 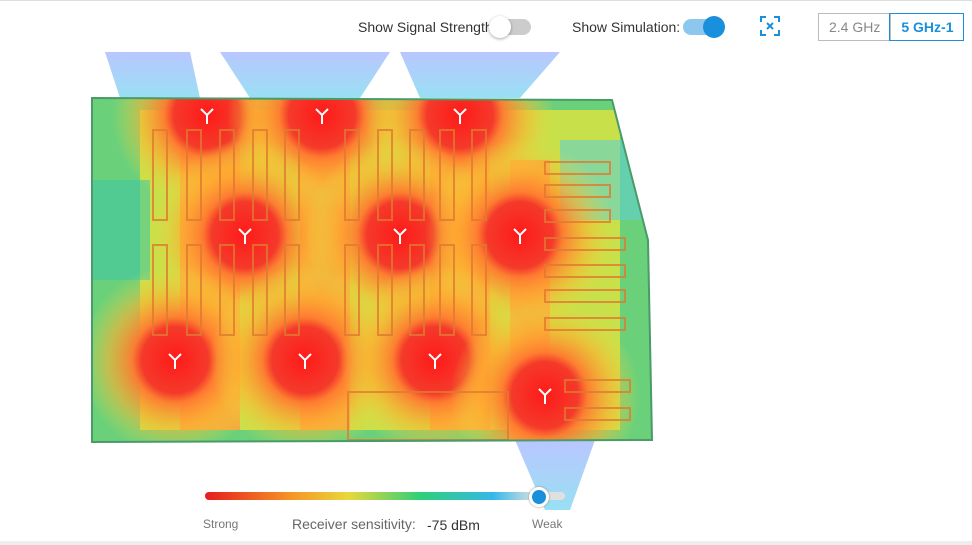 I want to click on fullscreen-button, so click(x=770, y=26).